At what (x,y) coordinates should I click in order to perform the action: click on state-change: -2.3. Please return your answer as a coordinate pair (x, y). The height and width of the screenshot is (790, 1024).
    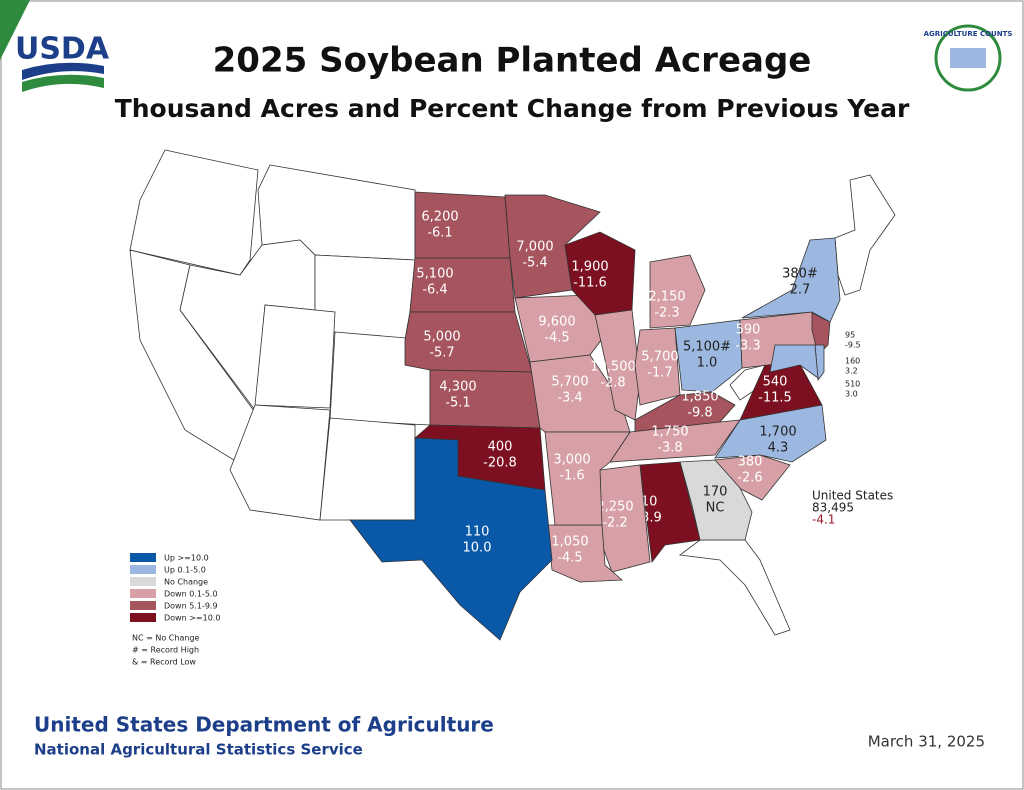
    Looking at the image, I should click on (666, 313).